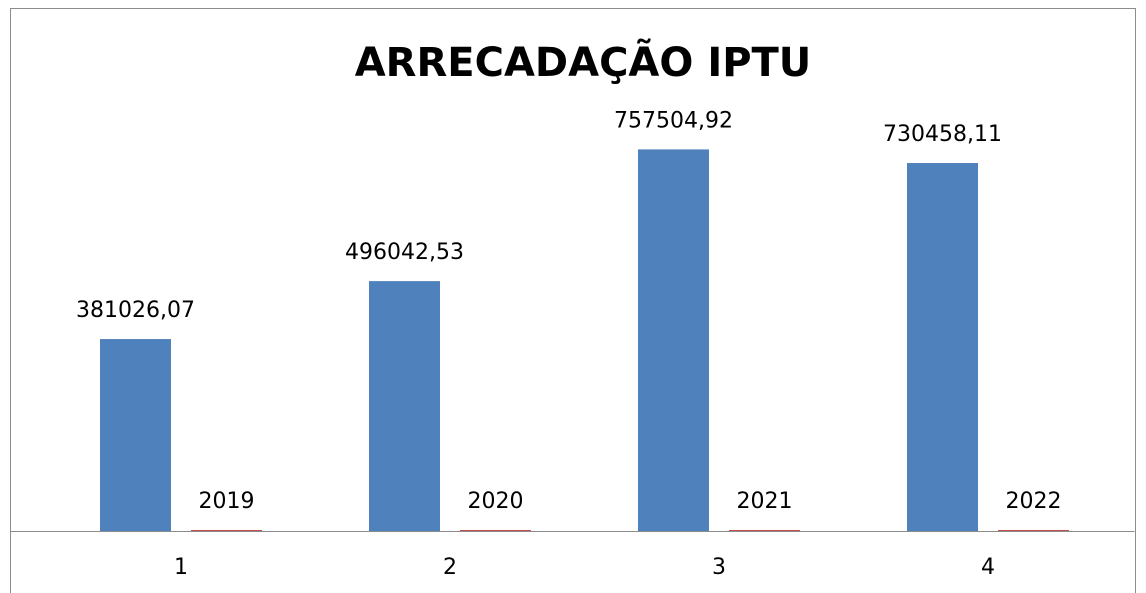  What do you see at coordinates (765, 501) in the screenshot?
I see `data-label: 2021` at bounding box center [765, 501].